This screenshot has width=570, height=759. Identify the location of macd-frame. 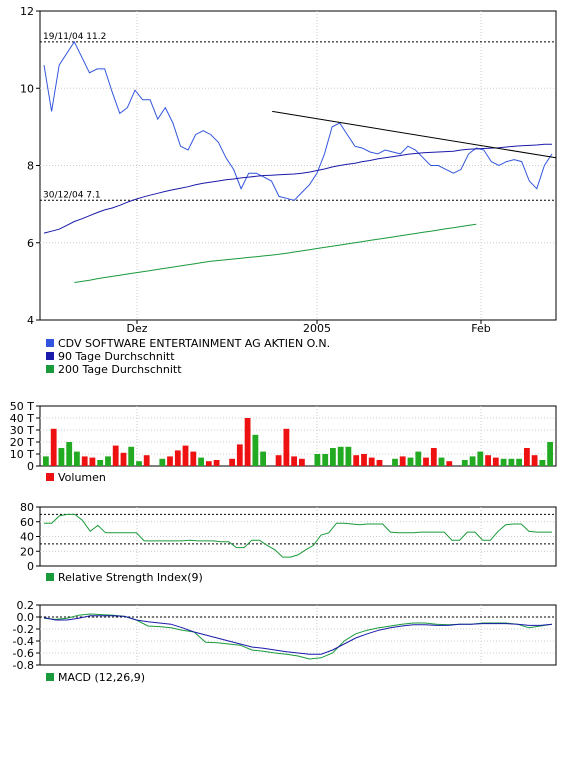
(298, 635).